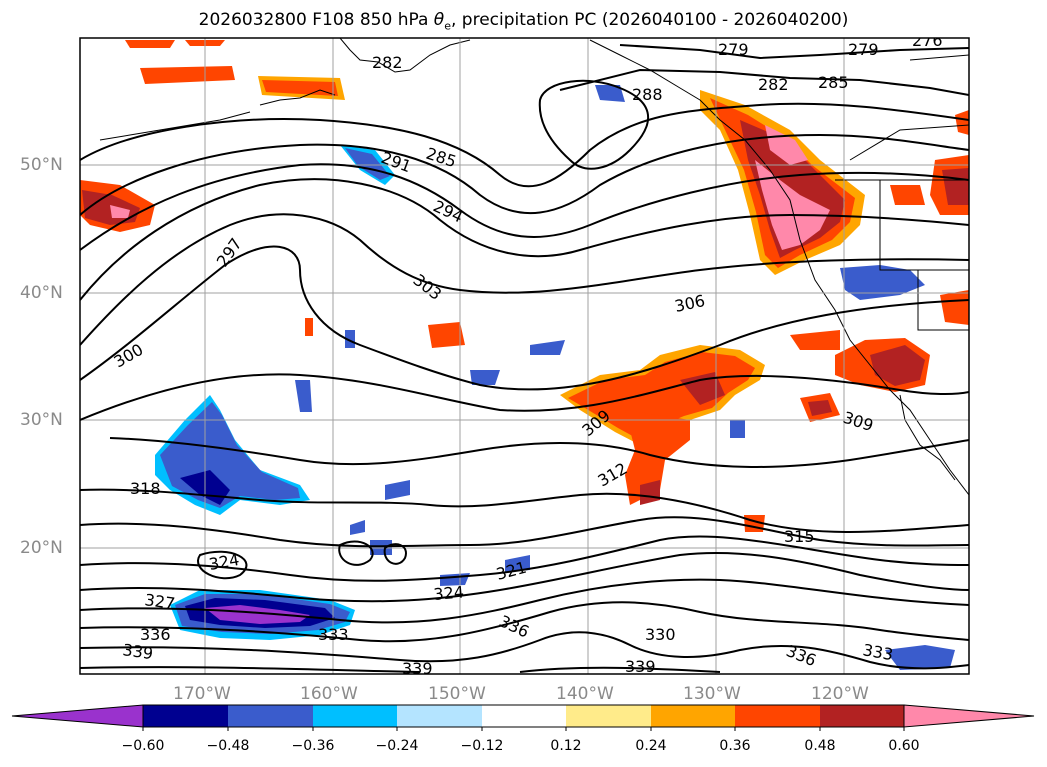 The image size is (1047, 767). Describe the element at coordinates (333, 634) in the screenshot. I see `contour-label: 333` at that location.